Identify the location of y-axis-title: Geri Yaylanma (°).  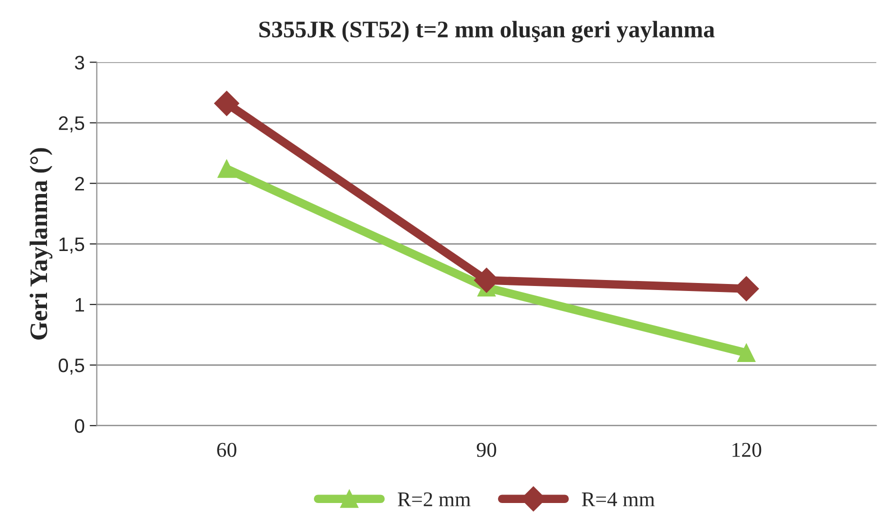
(41, 244).